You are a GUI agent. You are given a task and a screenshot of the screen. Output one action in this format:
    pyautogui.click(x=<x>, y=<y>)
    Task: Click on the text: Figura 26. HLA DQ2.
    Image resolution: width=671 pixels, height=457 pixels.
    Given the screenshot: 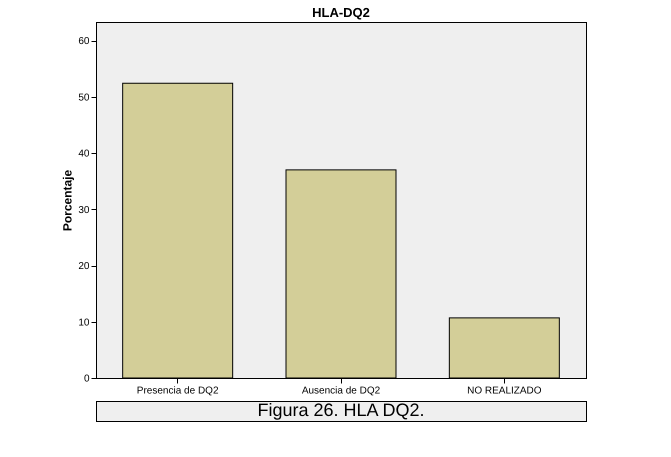 What is the action you would take?
    pyautogui.click(x=341, y=410)
    